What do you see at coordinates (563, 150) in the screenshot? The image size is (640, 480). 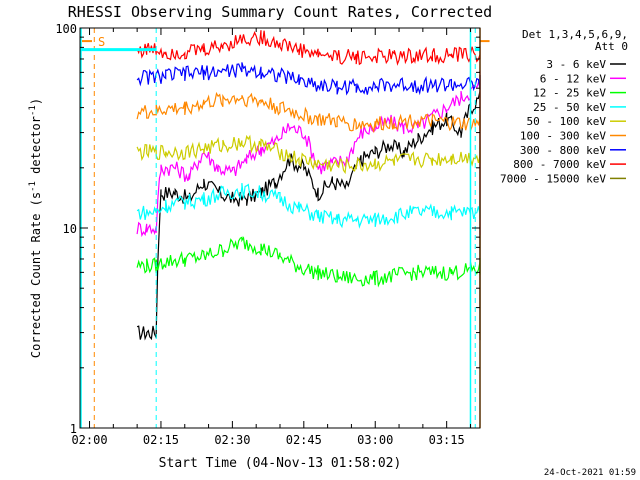 I see `legend-label-6: 300 - 800 keV` at bounding box center [563, 150].